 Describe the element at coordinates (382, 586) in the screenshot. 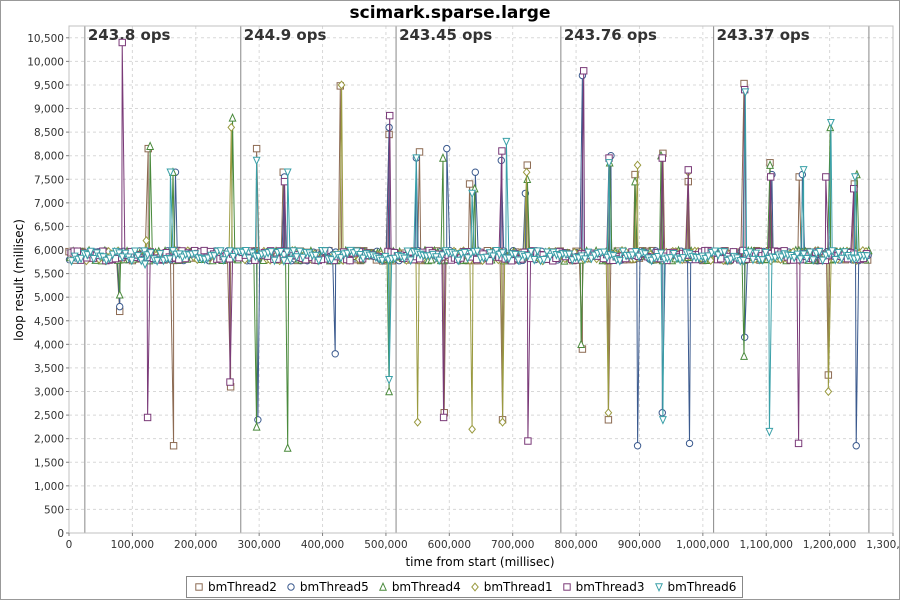

I see `legend-marker` at that location.